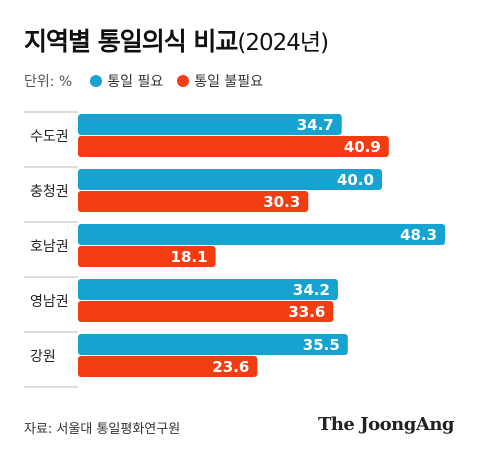 The image size is (480, 454). I want to click on category-label: 영남권, so click(49, 302).